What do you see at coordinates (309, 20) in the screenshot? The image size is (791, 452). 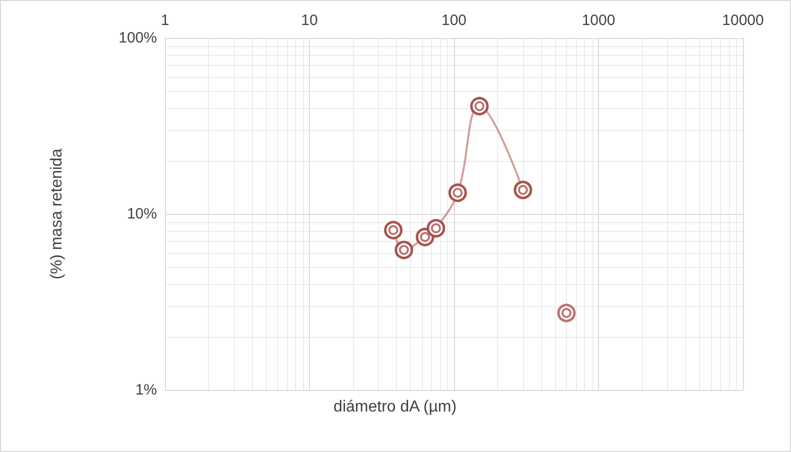 I see `x-tick-label: 10` at bounding box center [309, 20].